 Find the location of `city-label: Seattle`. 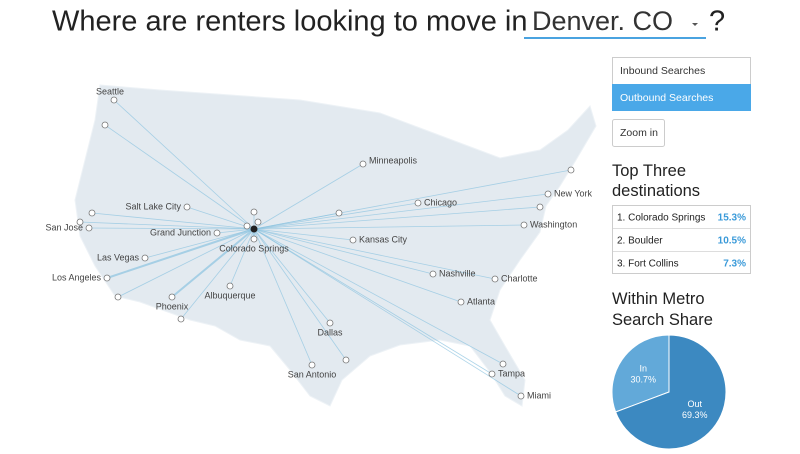

city-label: Seattle is located at coordinates (110, 91).